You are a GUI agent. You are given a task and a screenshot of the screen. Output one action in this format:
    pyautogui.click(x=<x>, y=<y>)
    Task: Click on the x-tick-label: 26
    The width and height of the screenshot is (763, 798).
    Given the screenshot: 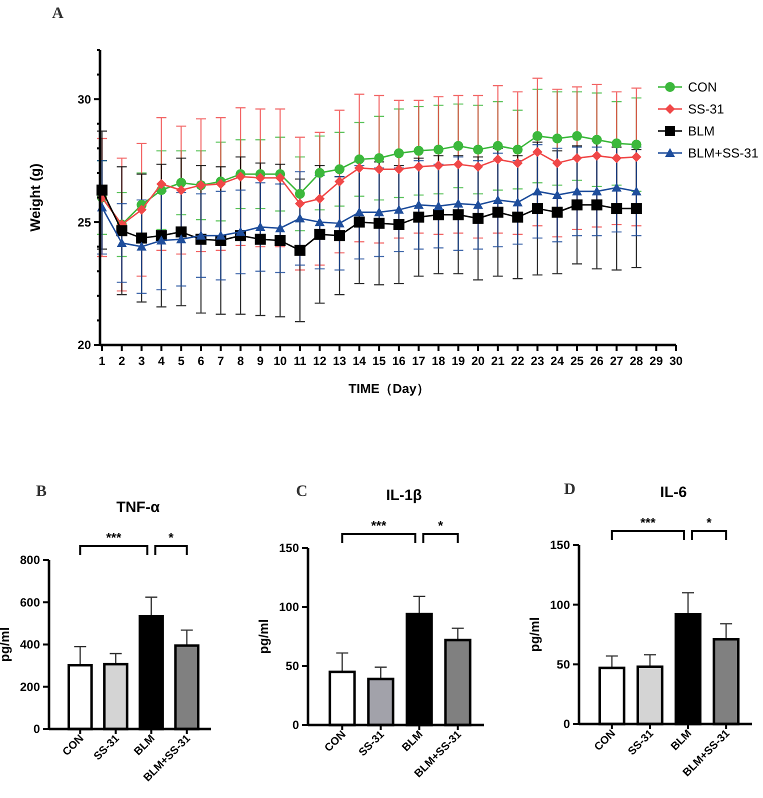 What is the action you would take?
    pyautogui.click(x=597, y=361)
    